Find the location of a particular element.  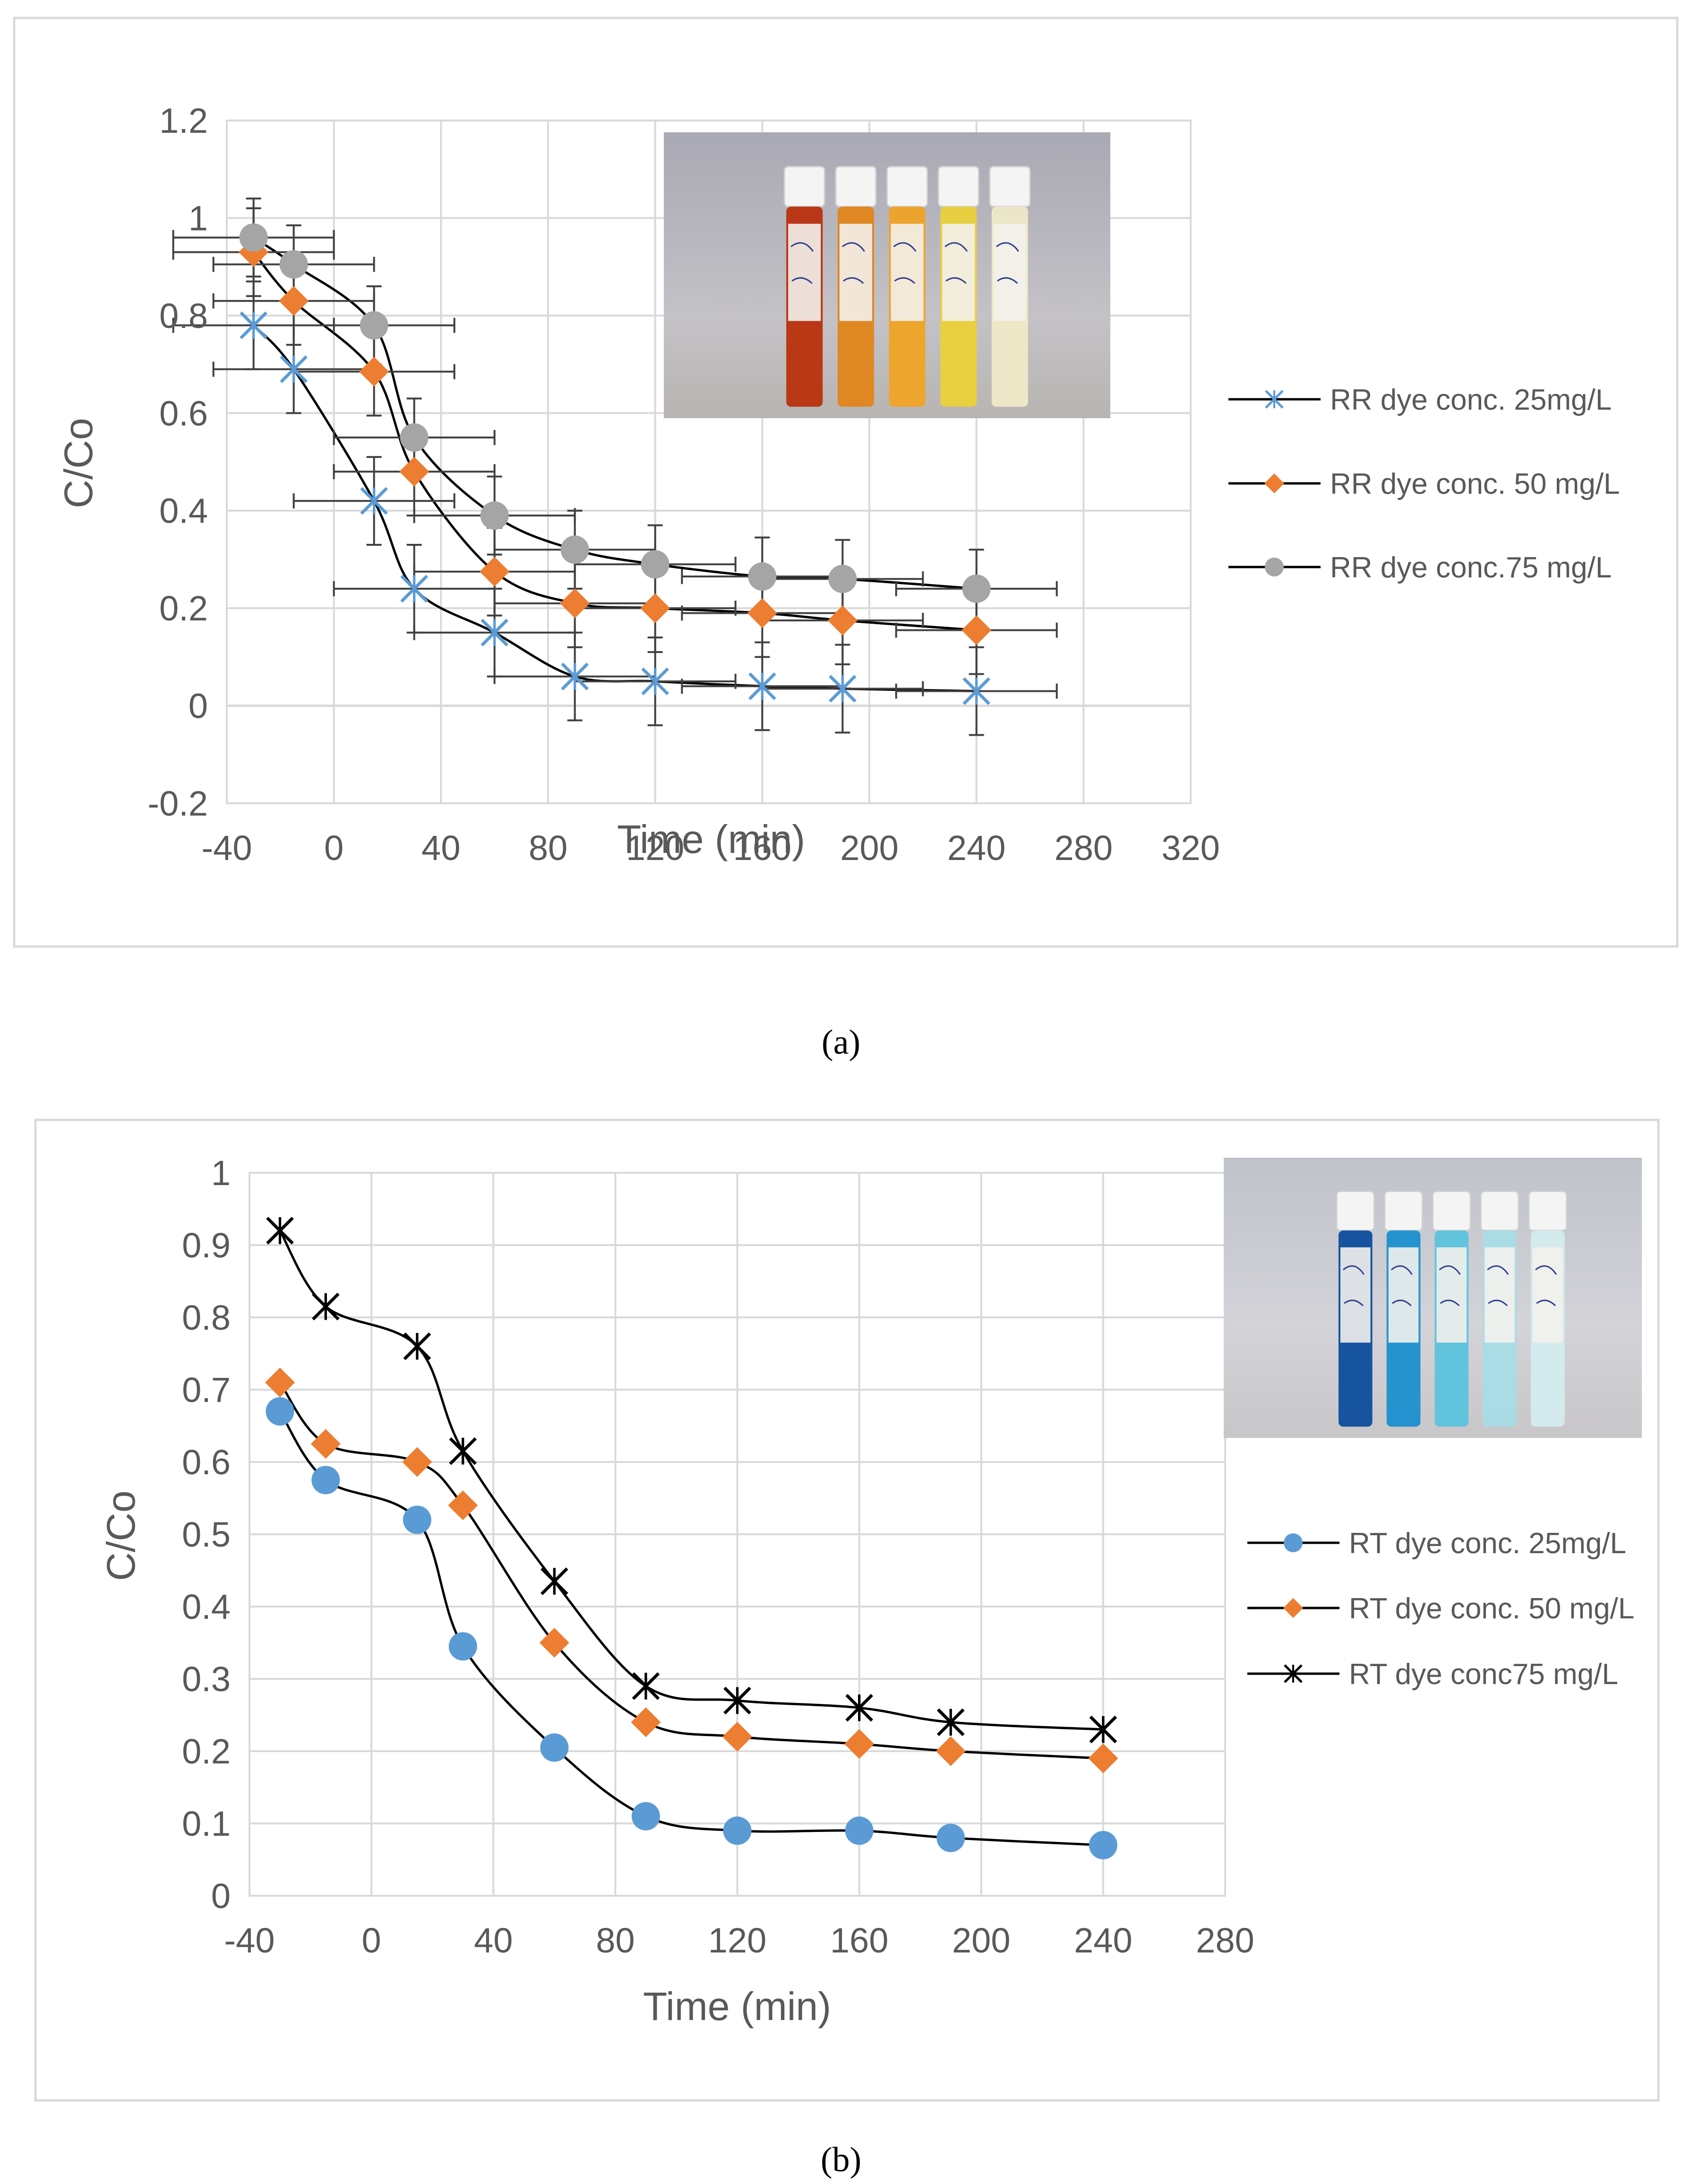

panel-b-inset-photo is located at coordinates (1433, 1298).